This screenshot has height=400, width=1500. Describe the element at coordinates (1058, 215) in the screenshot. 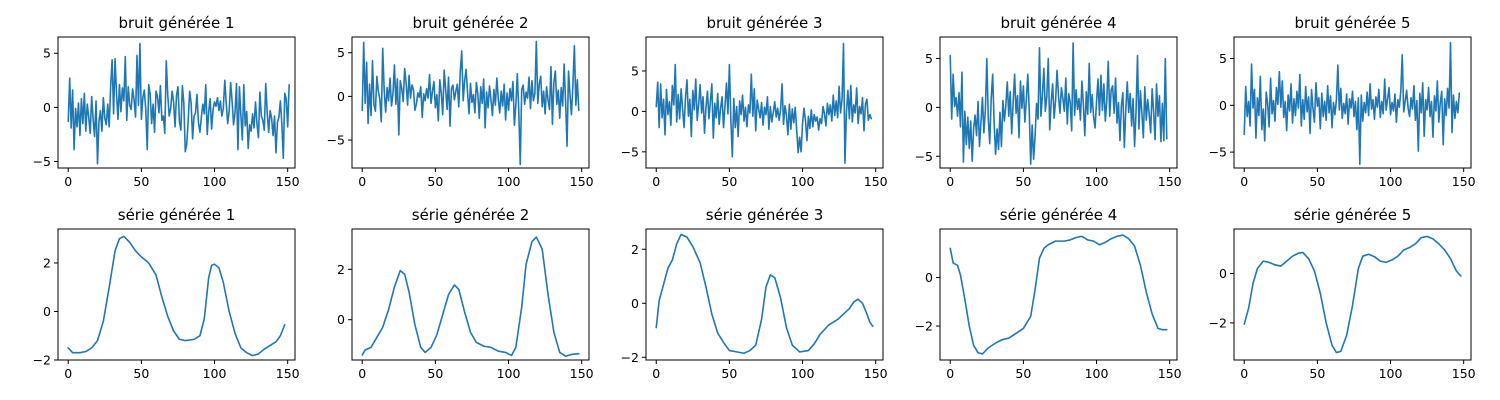

I see `subplot-title: série générée 4` at that location.